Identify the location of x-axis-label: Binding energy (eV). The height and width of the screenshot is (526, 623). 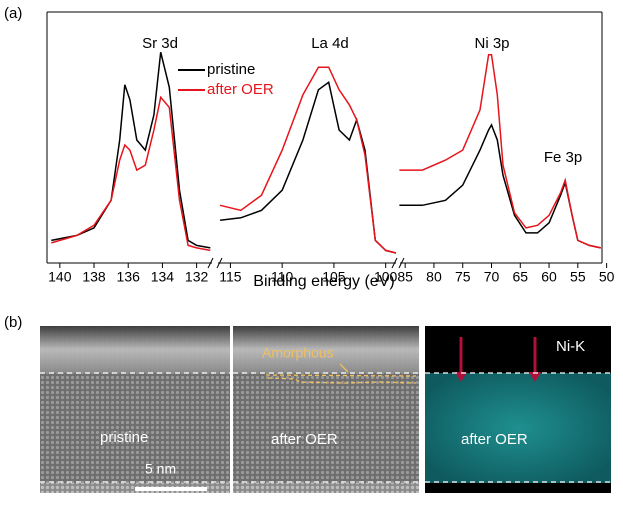
(323, 281).